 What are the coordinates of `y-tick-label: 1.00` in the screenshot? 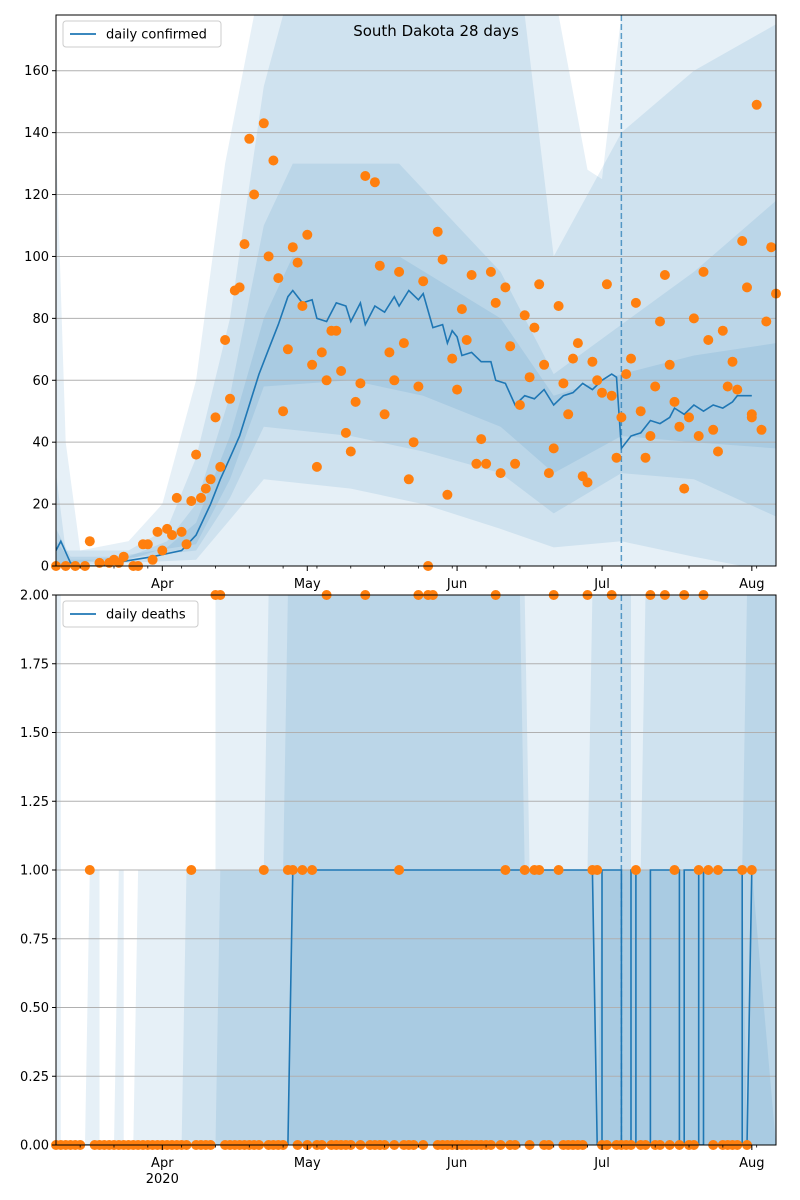 It's located at (34, 871).